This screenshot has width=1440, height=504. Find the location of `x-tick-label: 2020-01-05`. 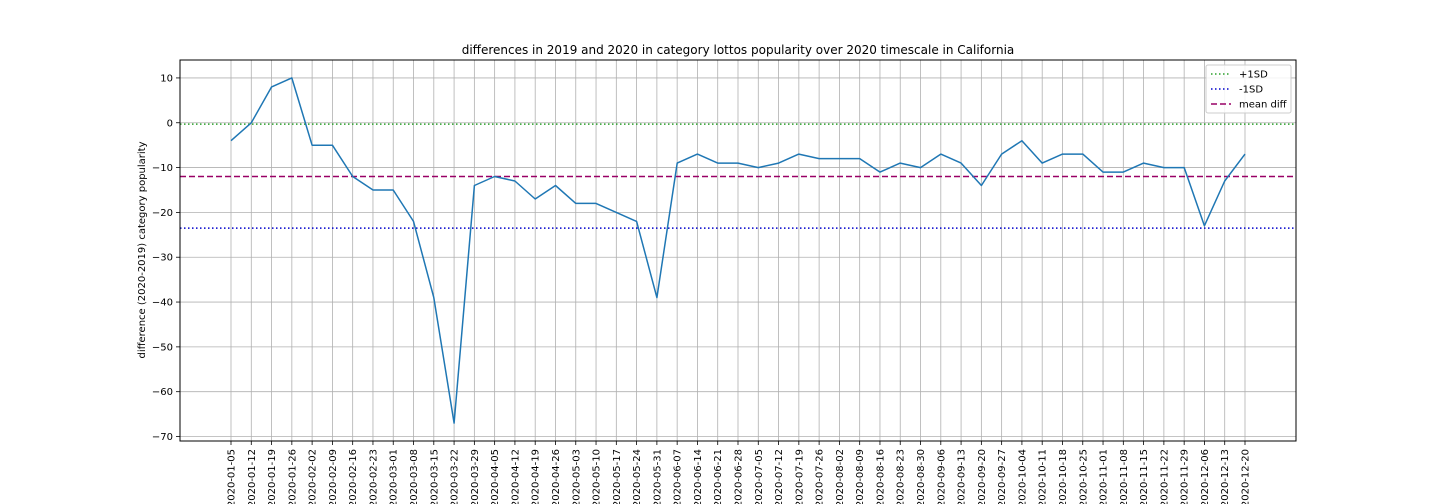

x-tick-label: 2020-01-05 is located at coordinates (232, 476).